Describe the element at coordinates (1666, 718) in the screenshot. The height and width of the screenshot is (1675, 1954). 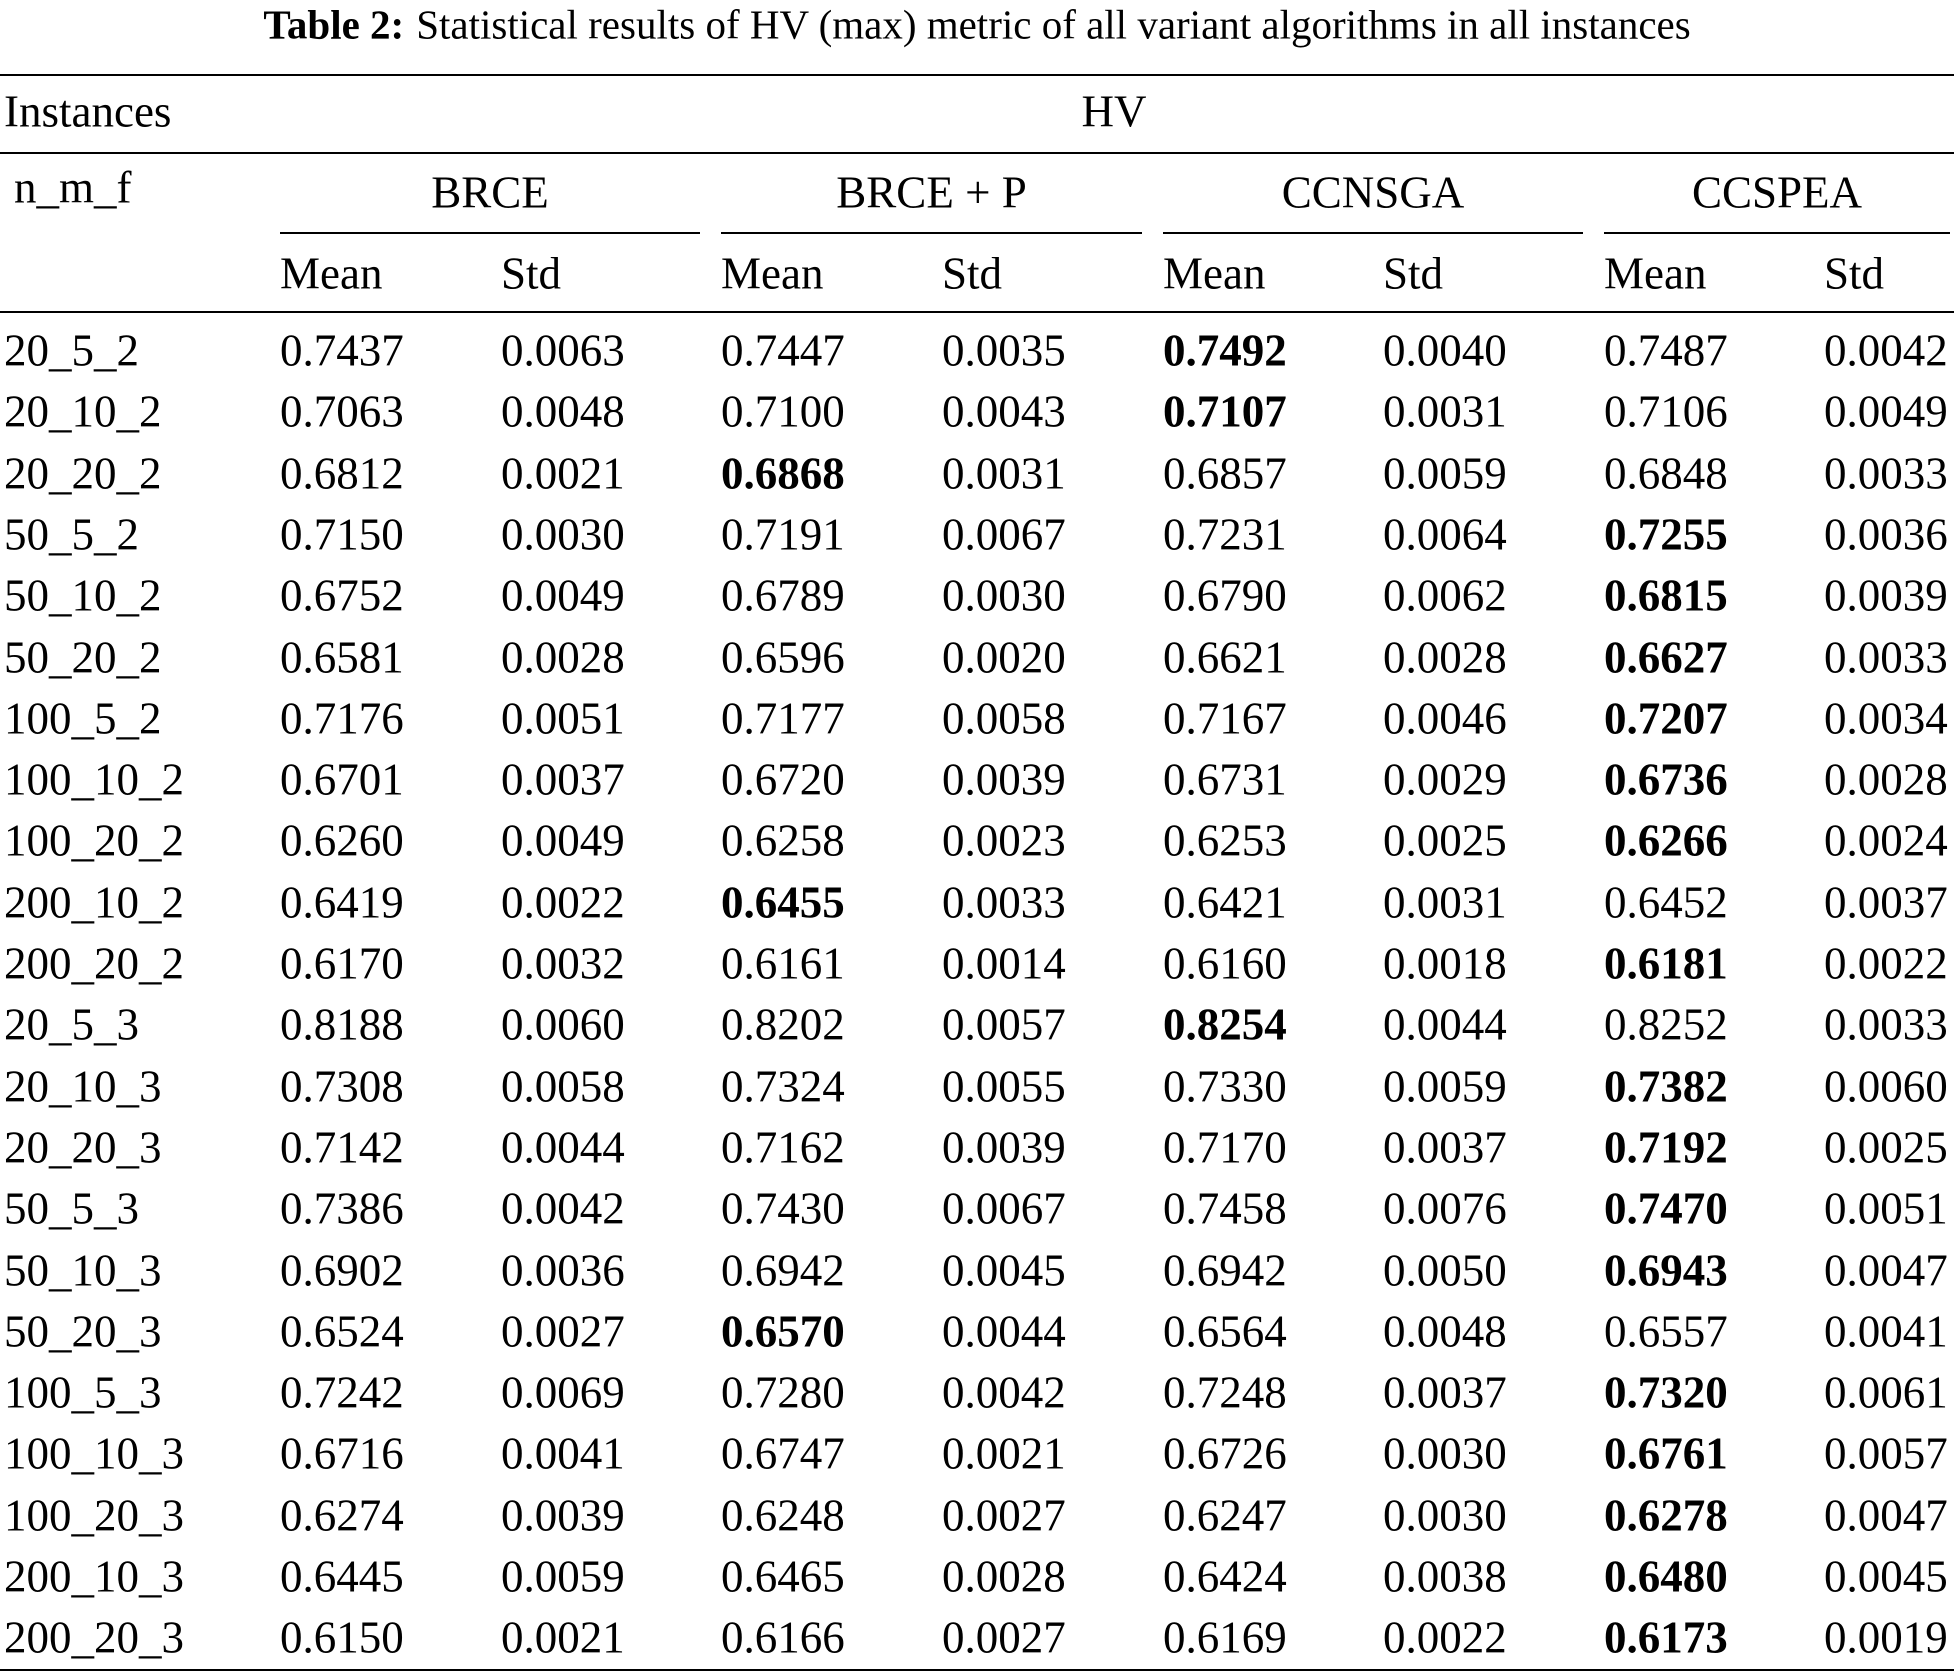
I see `value-cell: 0.7207` at that location.